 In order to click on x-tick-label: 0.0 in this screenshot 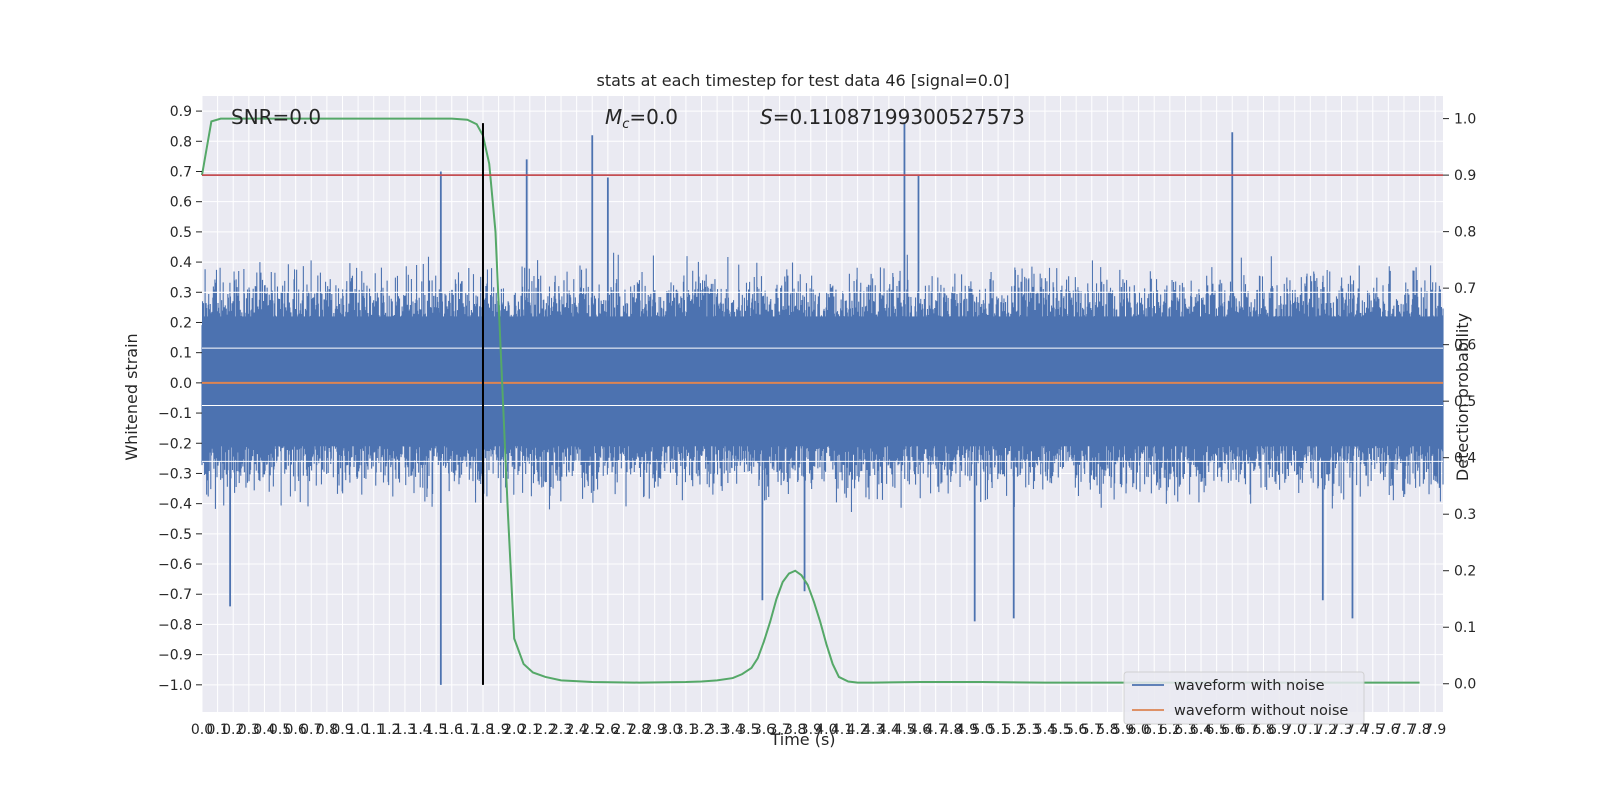, I will do `click(202, 730)`.